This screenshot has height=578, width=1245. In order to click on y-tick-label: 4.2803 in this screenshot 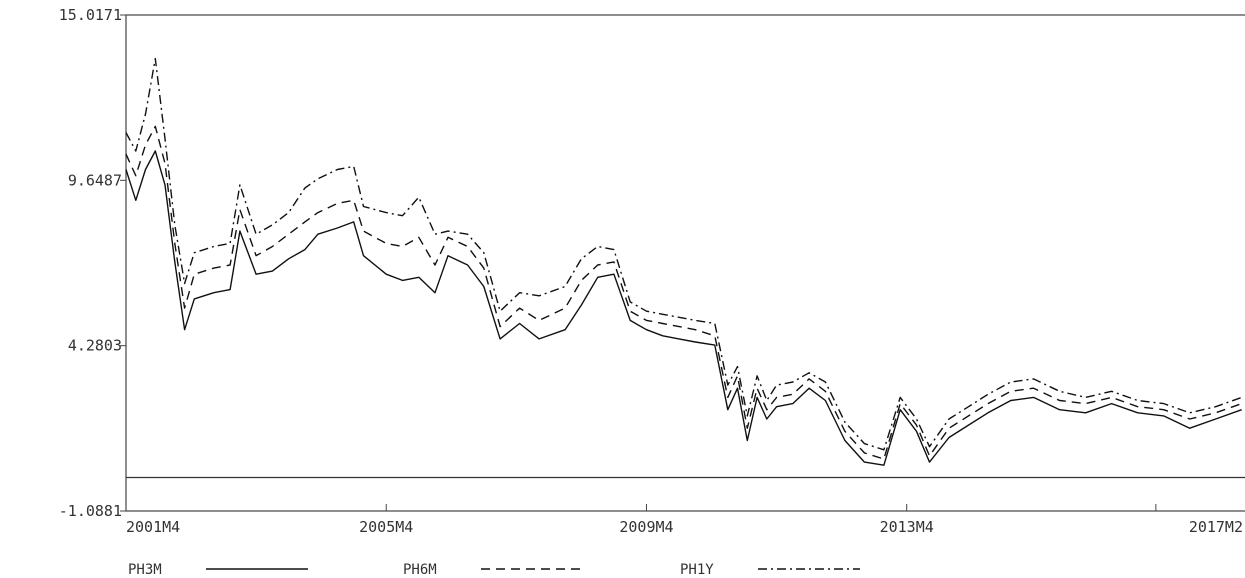, I will do `click(95, 346)`.